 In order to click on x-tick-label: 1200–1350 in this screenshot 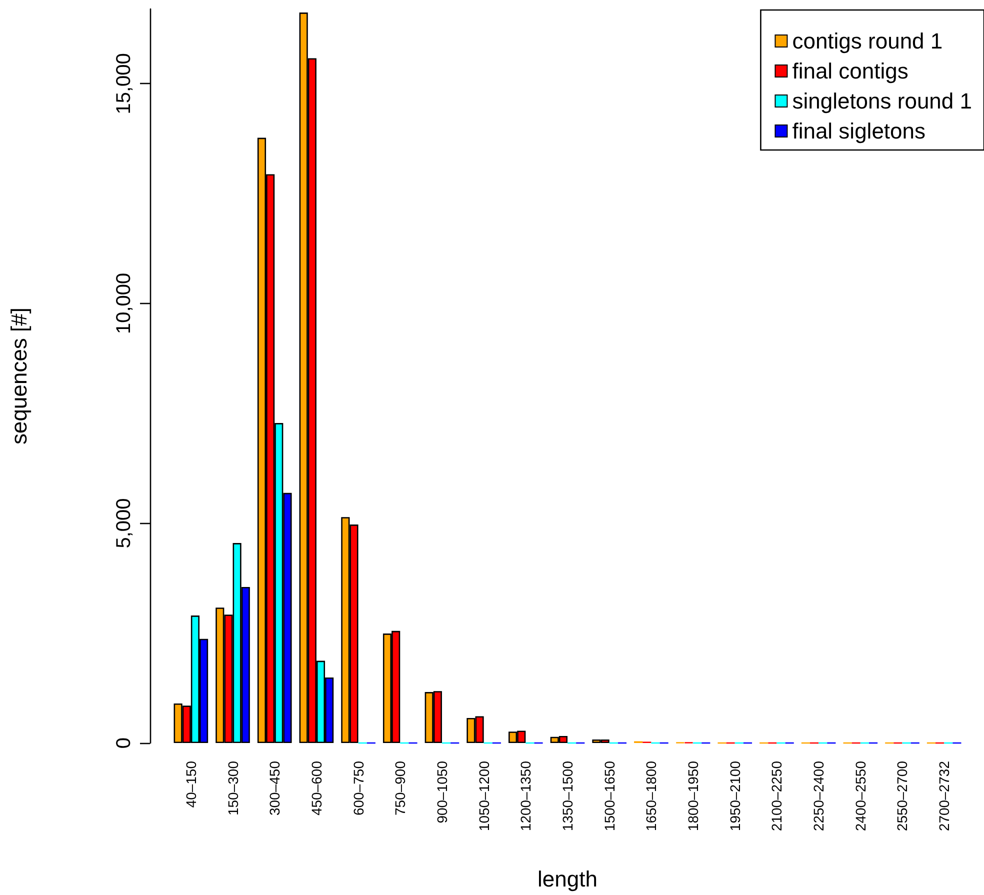, I will do `click(526, 796)`.